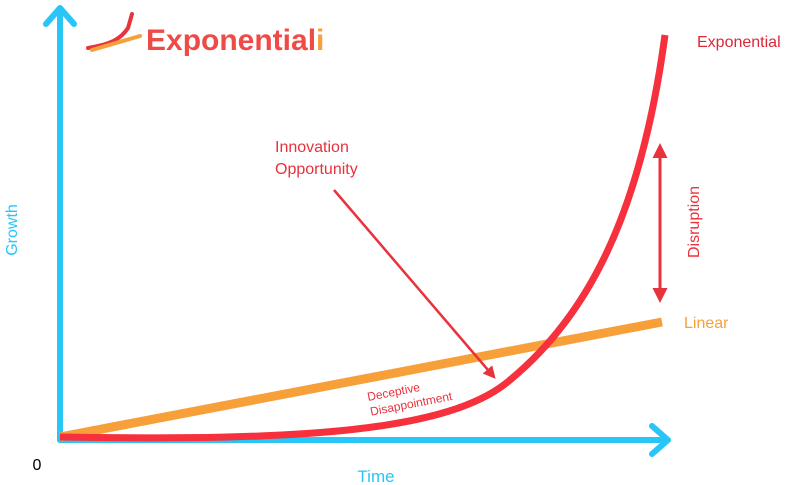 The image size is (800, 485). I want to click on innovation-line: Innovation, so click(312, 147).